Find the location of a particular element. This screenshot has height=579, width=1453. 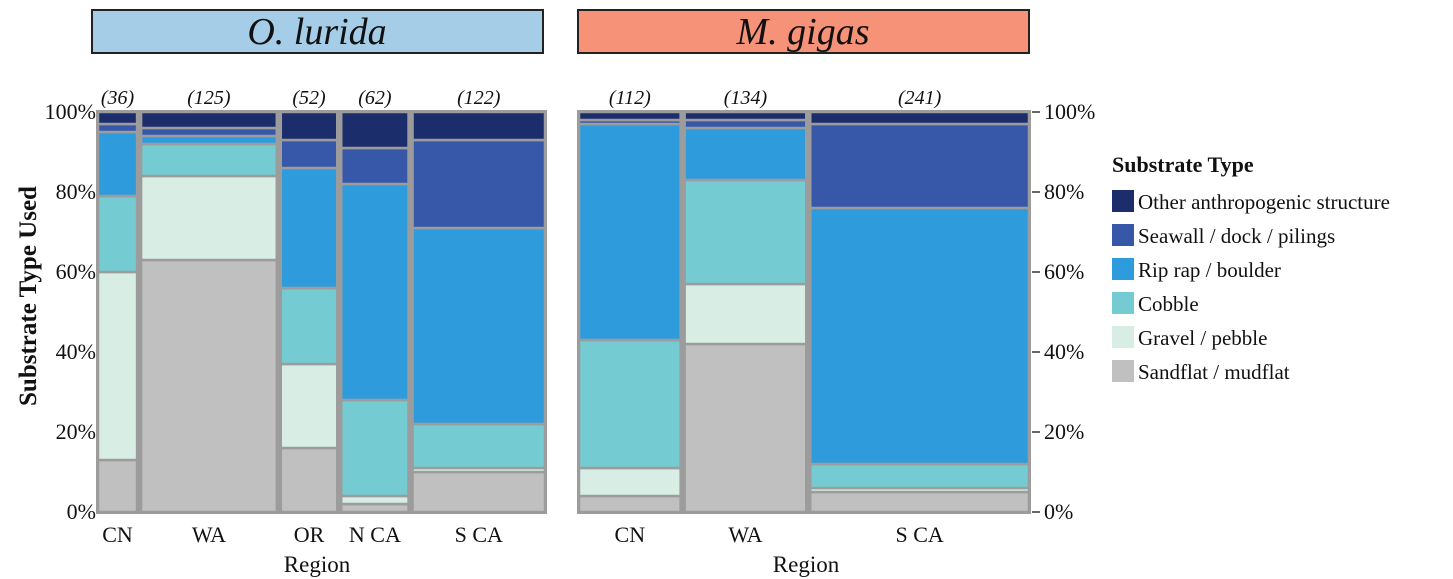

sample-count-label: (125) is located at coordinates (209, 98).